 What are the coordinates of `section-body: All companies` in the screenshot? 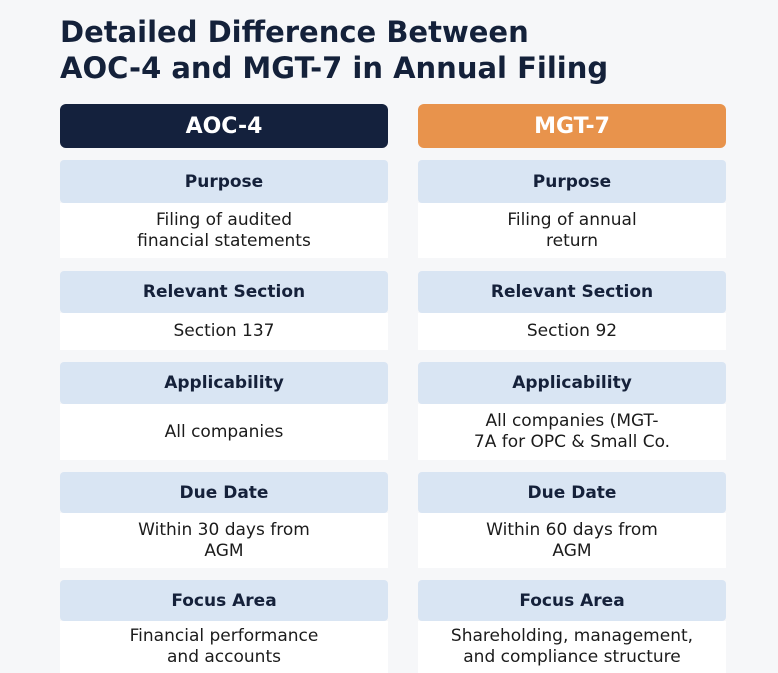 It's located at (224, 432).